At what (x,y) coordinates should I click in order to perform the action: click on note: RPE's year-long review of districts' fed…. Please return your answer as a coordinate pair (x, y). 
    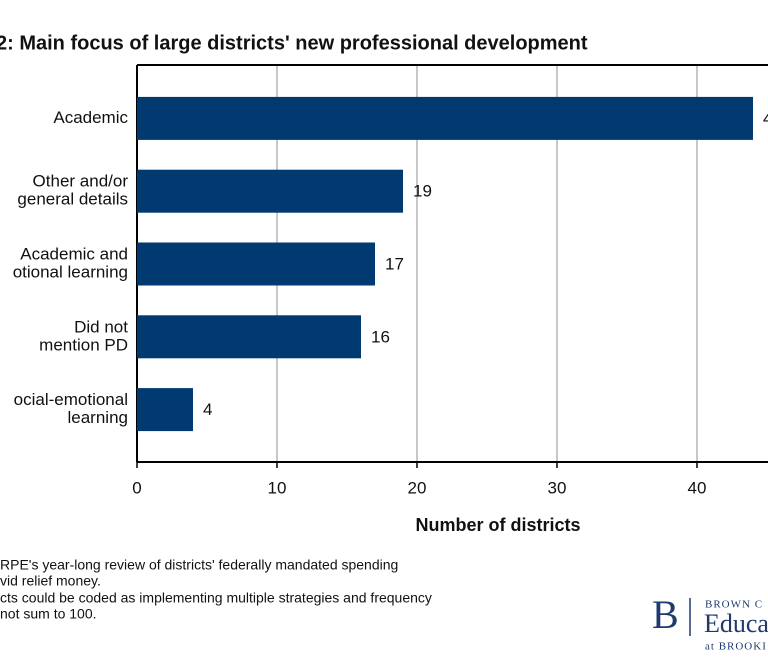
    Looking at the image, I should click on (199, 565).